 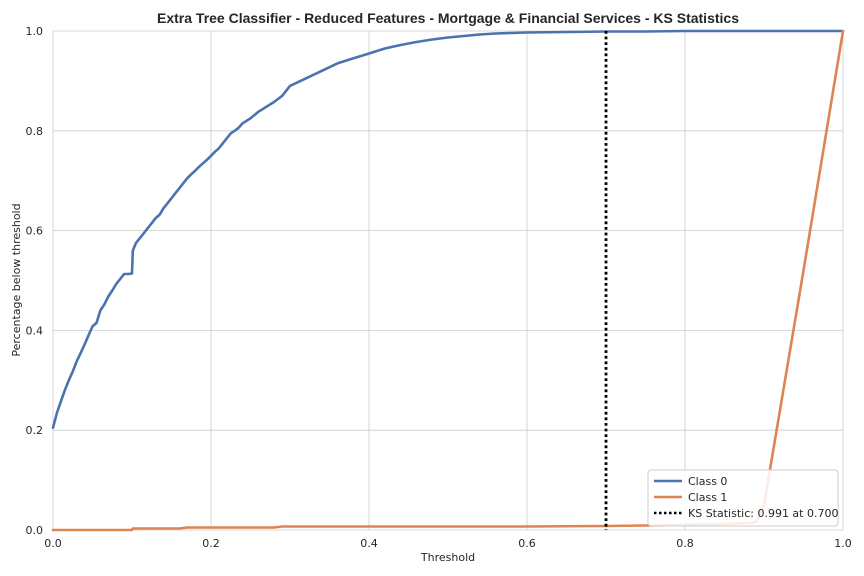 What do you see at coordinates (35, 530) in the screenshot?
I see `y-tick-label: 0.0` at bounding box center [35, 530].